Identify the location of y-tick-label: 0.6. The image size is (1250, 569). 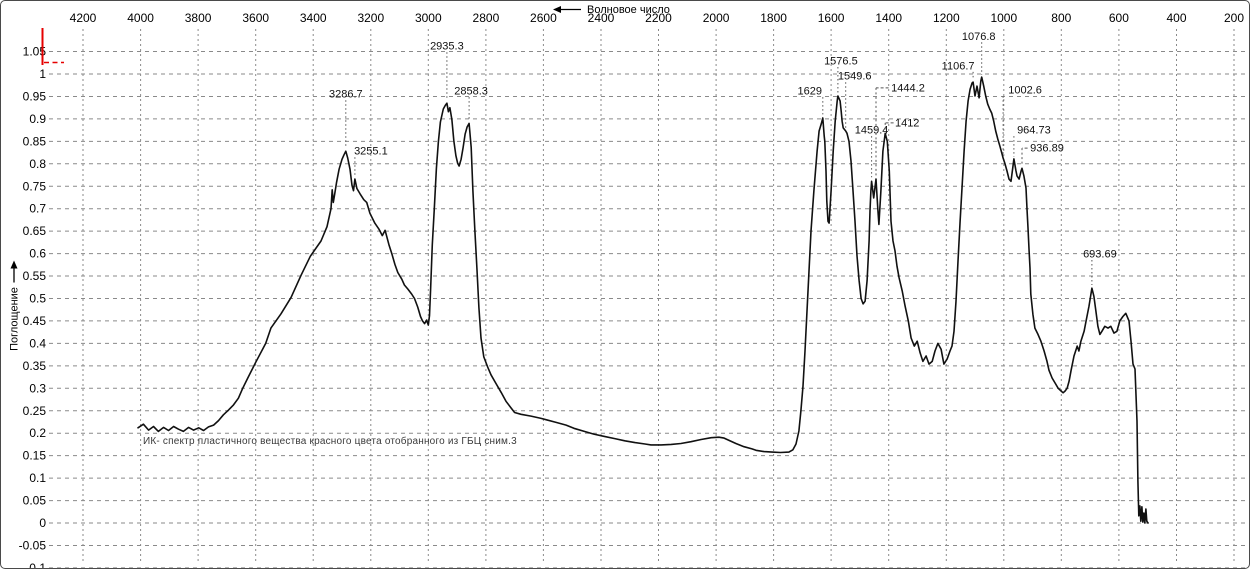
(37, 254).